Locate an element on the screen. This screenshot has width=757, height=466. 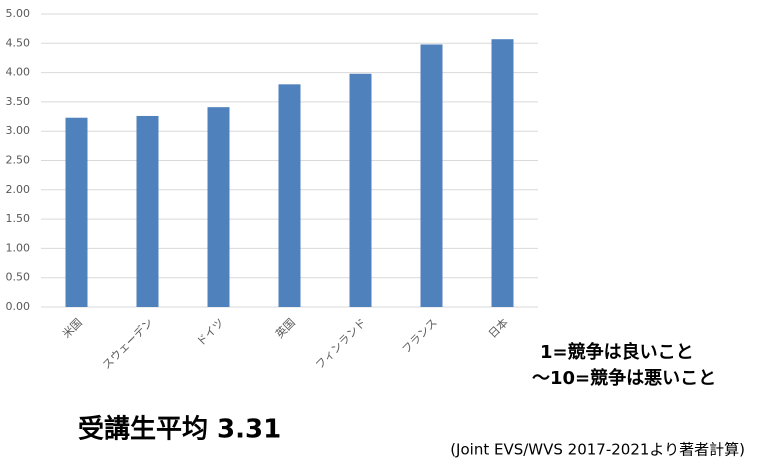
annotation: 受講生平均 3.31 is located at coordinates (179, 429).